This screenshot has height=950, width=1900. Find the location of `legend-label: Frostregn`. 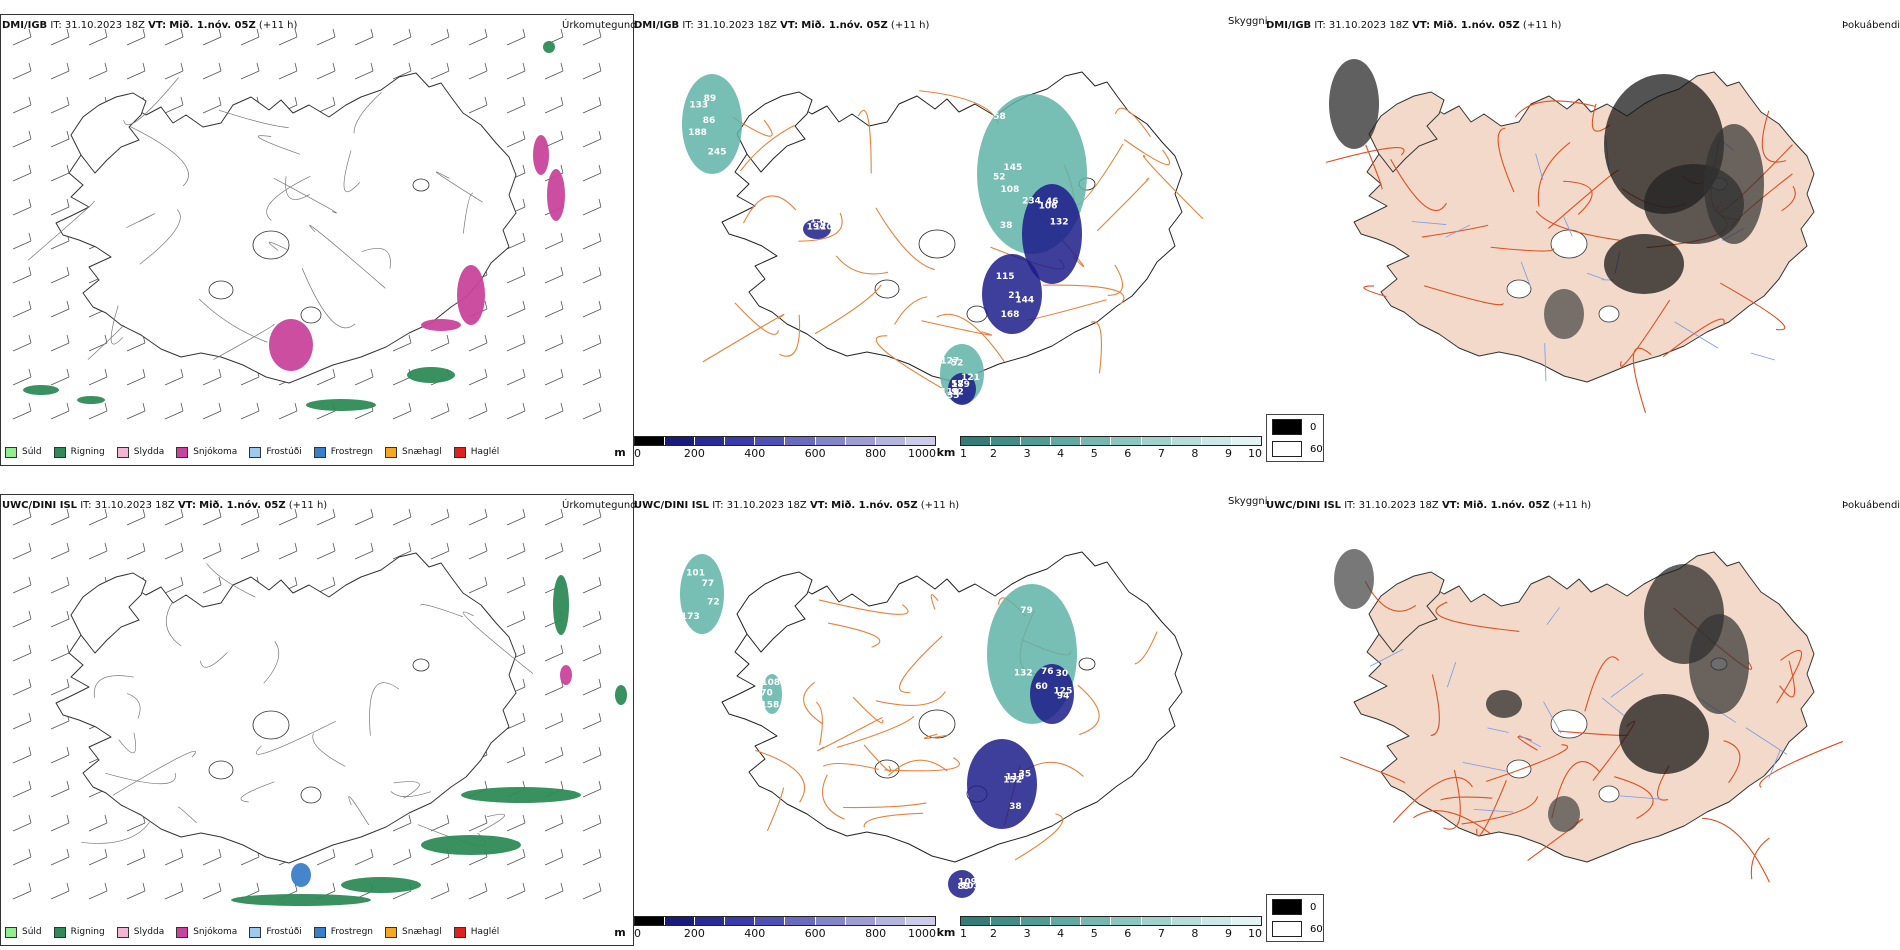

legend-label: Frostregn is located at coordinates (352, 932).